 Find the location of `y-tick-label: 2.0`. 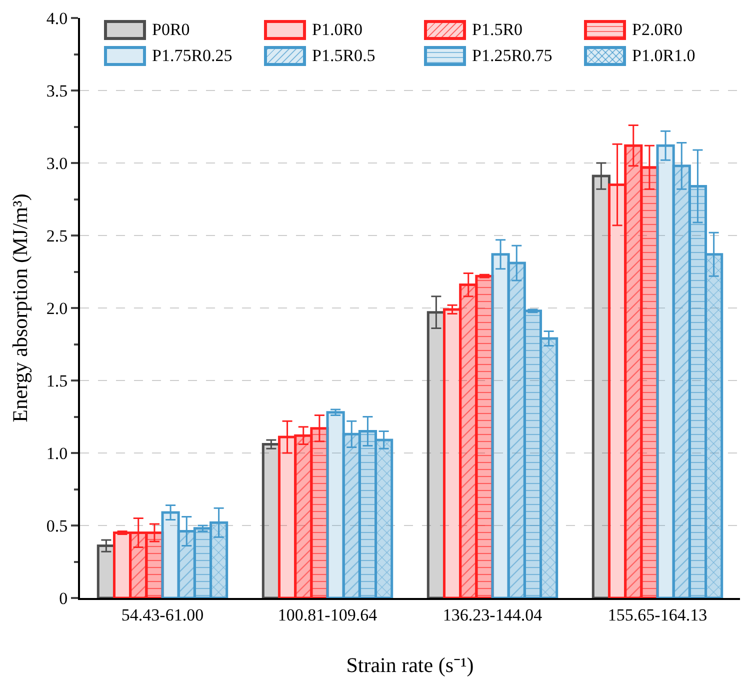

y-tick-label: 2.0 is located at coordinates (57, 308).